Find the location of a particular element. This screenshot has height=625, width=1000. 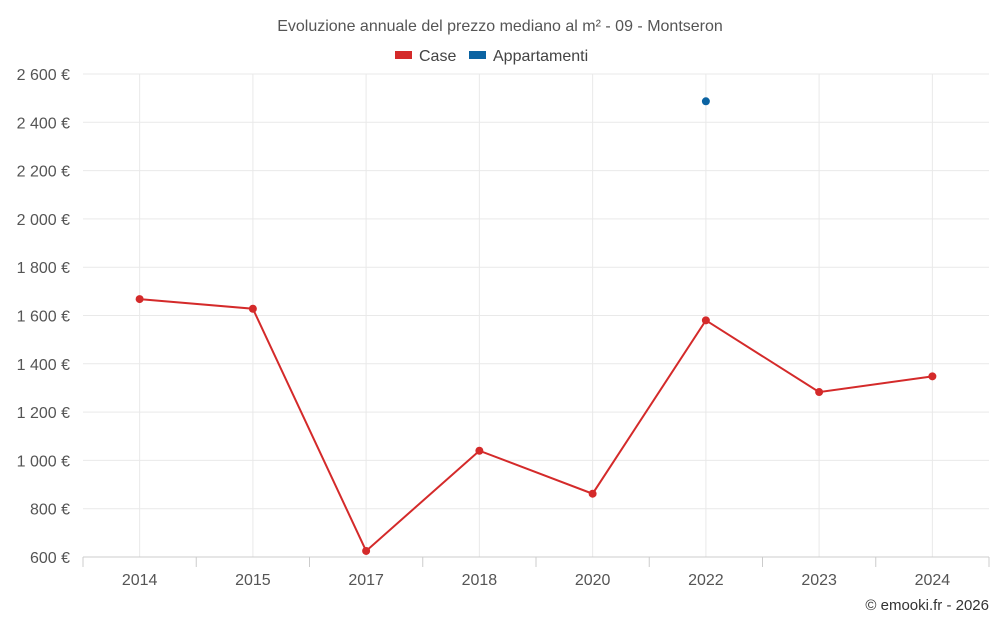

y-tick-label: 1 000 € is located at coordinates (43, 461).